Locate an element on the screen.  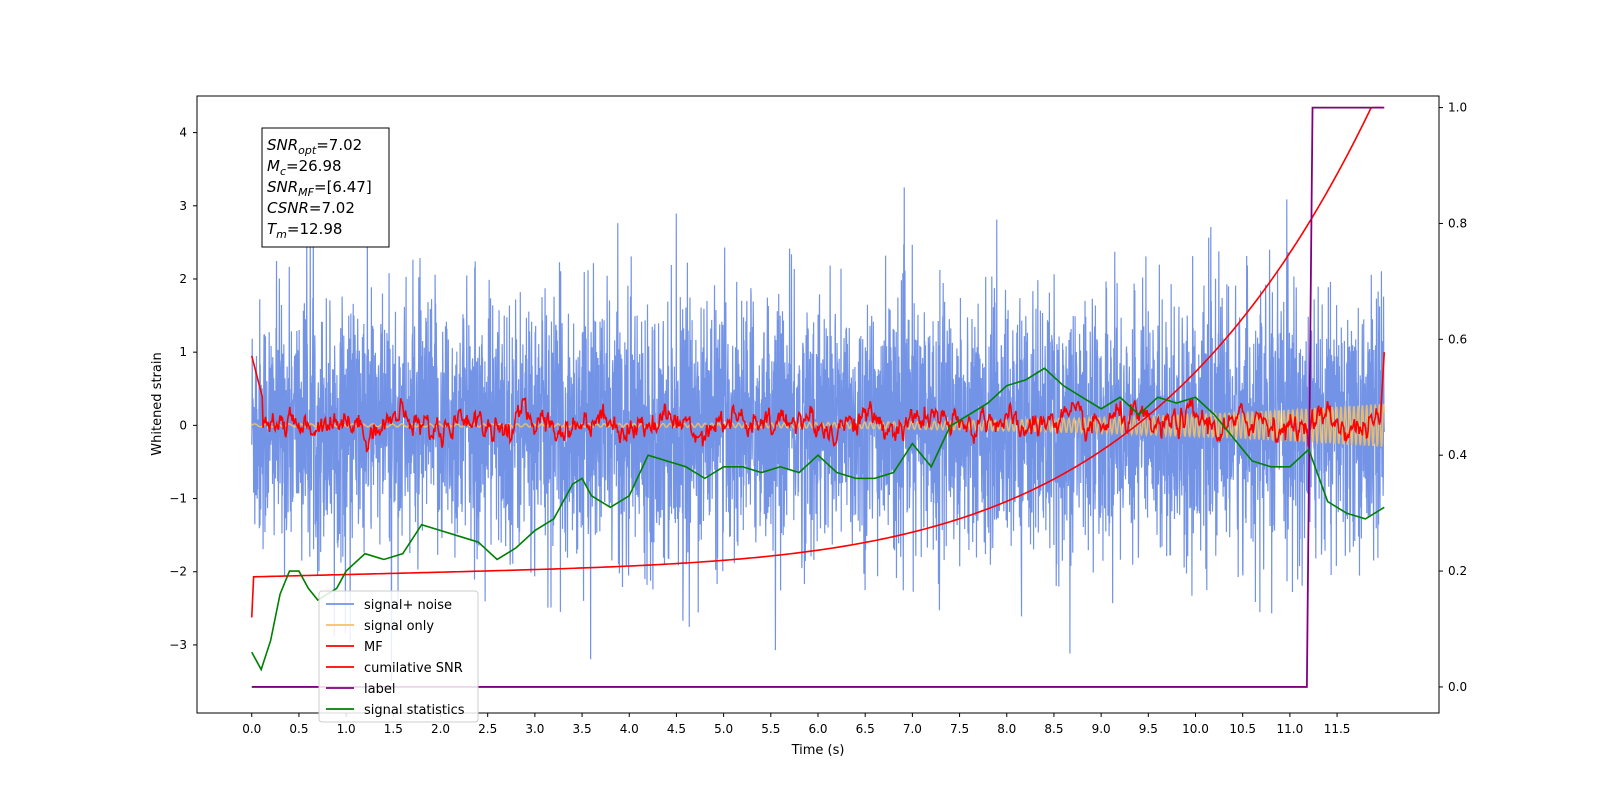
y-axis-label: Whitened strain is located at coordinates (157, 403).